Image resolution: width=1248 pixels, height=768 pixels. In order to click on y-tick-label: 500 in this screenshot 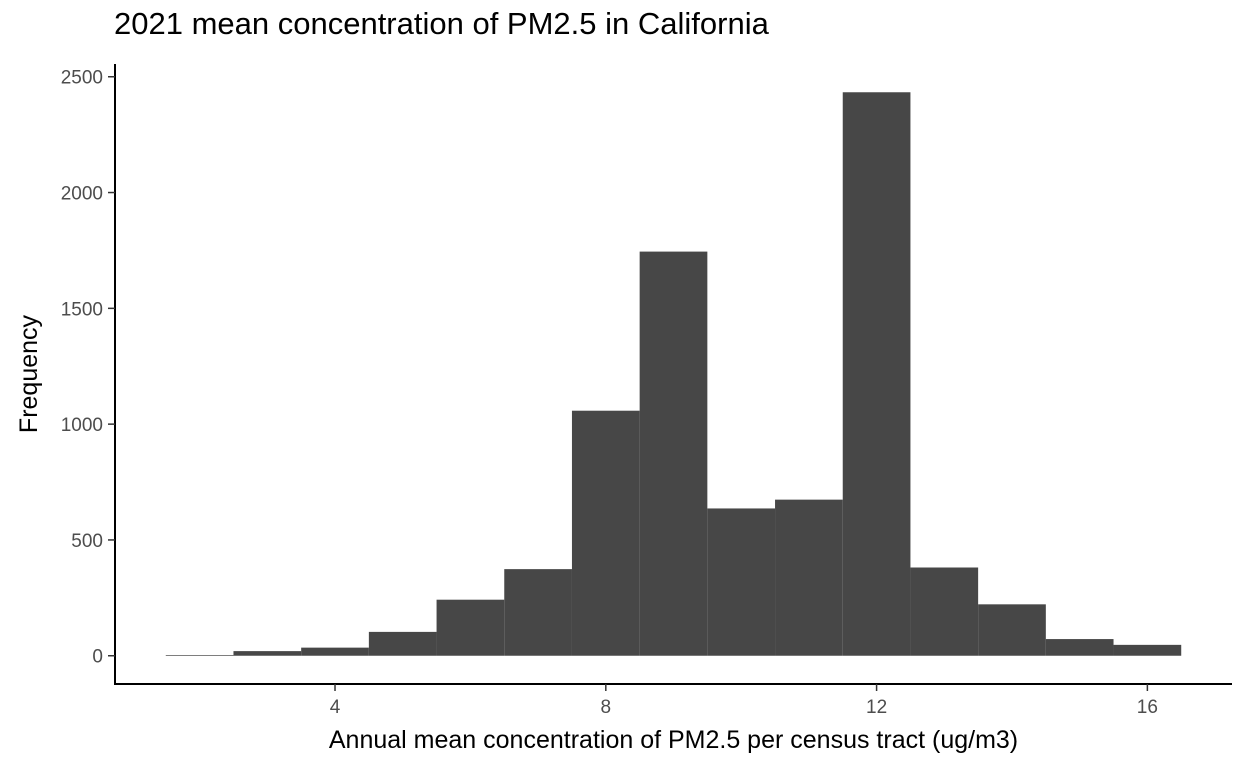, I will do `click(87, 541)`.